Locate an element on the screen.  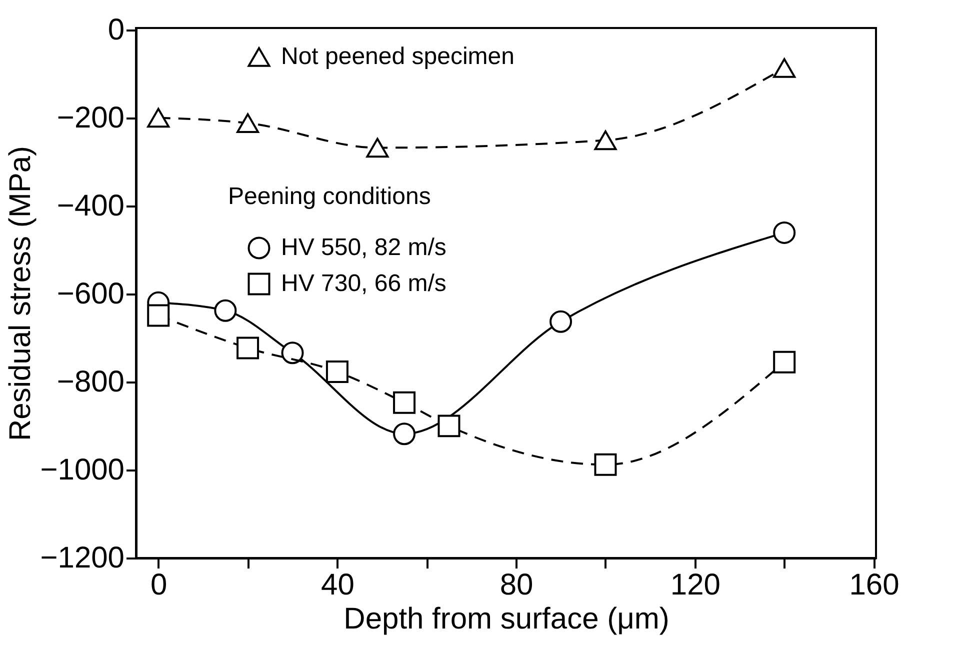
x-tick-label: 160 is located at coordinates (874, 585).